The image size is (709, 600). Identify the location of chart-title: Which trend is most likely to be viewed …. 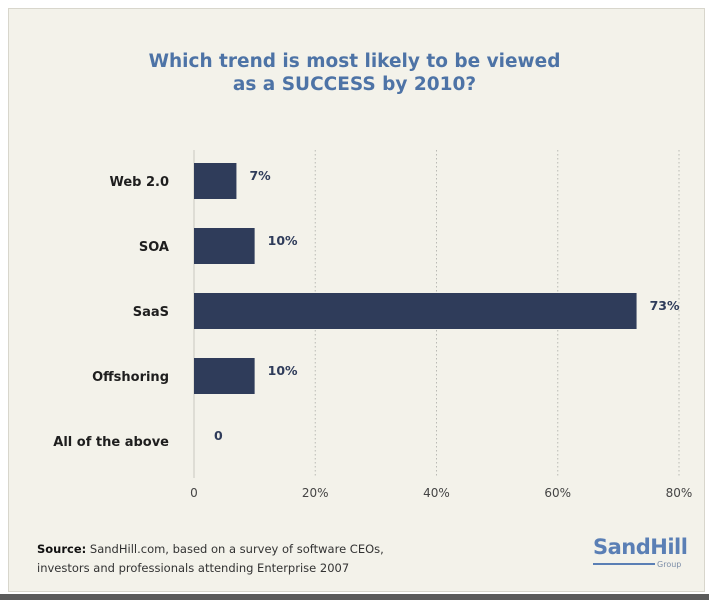
(354, 73).